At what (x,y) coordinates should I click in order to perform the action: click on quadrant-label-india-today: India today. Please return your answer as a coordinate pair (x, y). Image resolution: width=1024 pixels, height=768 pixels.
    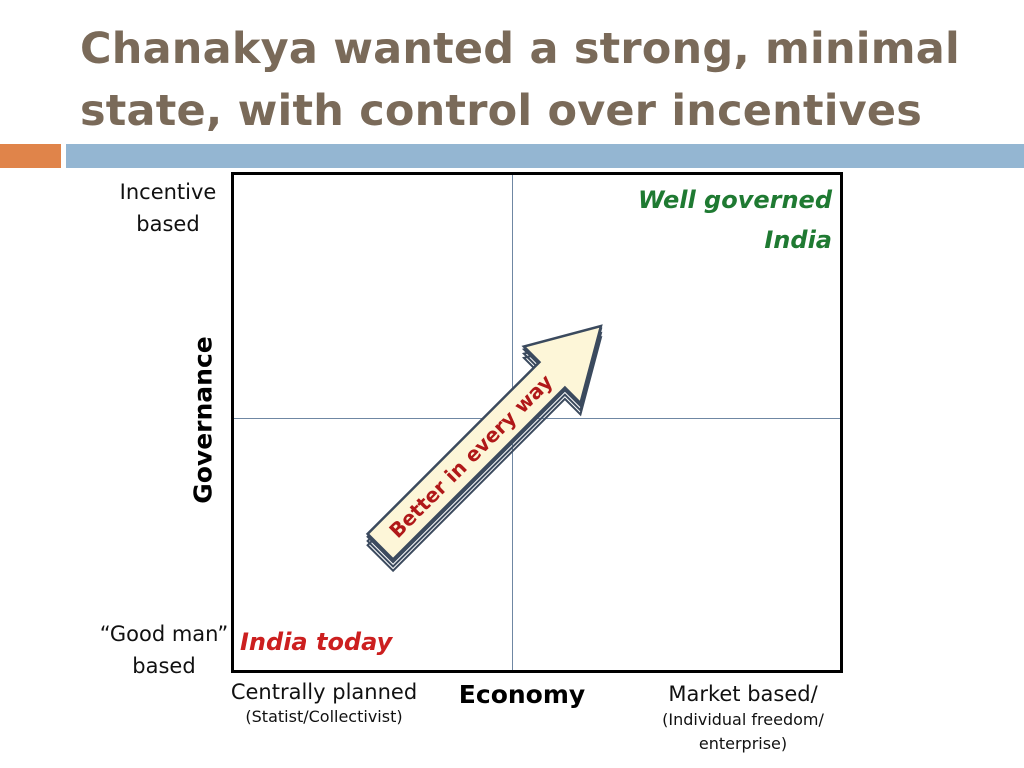
    Looking at the image, I should click on (316, 642).